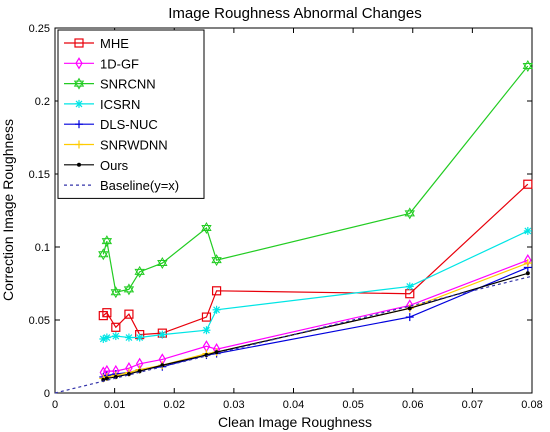 This screenshot has height=432, width=550. I want to click on data-point-snrwdnn, so click(527, 263).